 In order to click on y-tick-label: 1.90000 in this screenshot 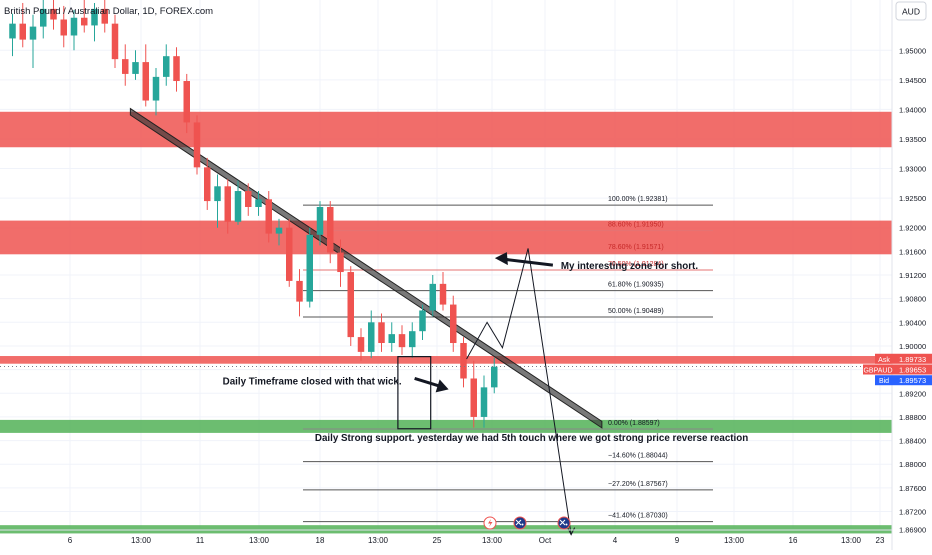, I will do `click(912, 346)`.